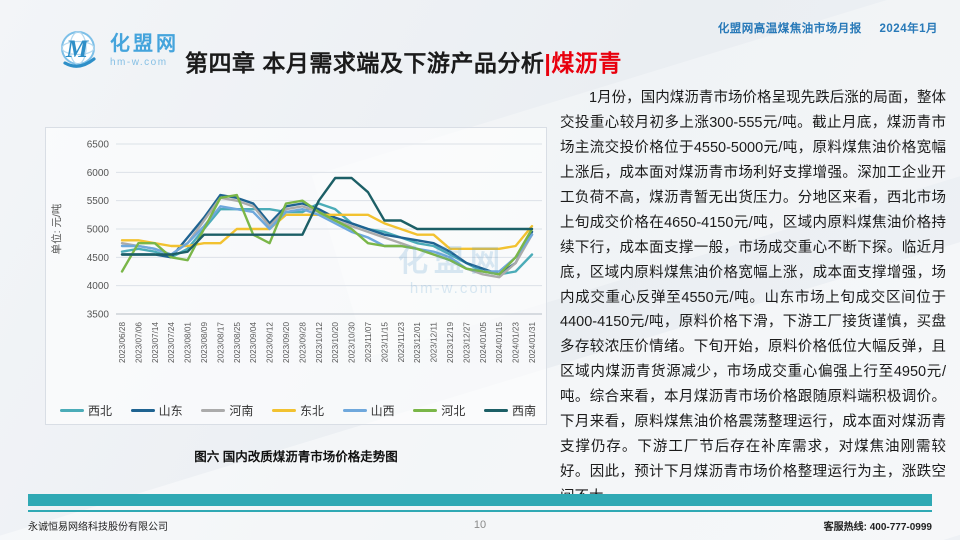 This screenshot has height=540, width=960. Describe the element at coordinates (100, 411) in the screenshot. I see `legend-label: 西北` at that location.